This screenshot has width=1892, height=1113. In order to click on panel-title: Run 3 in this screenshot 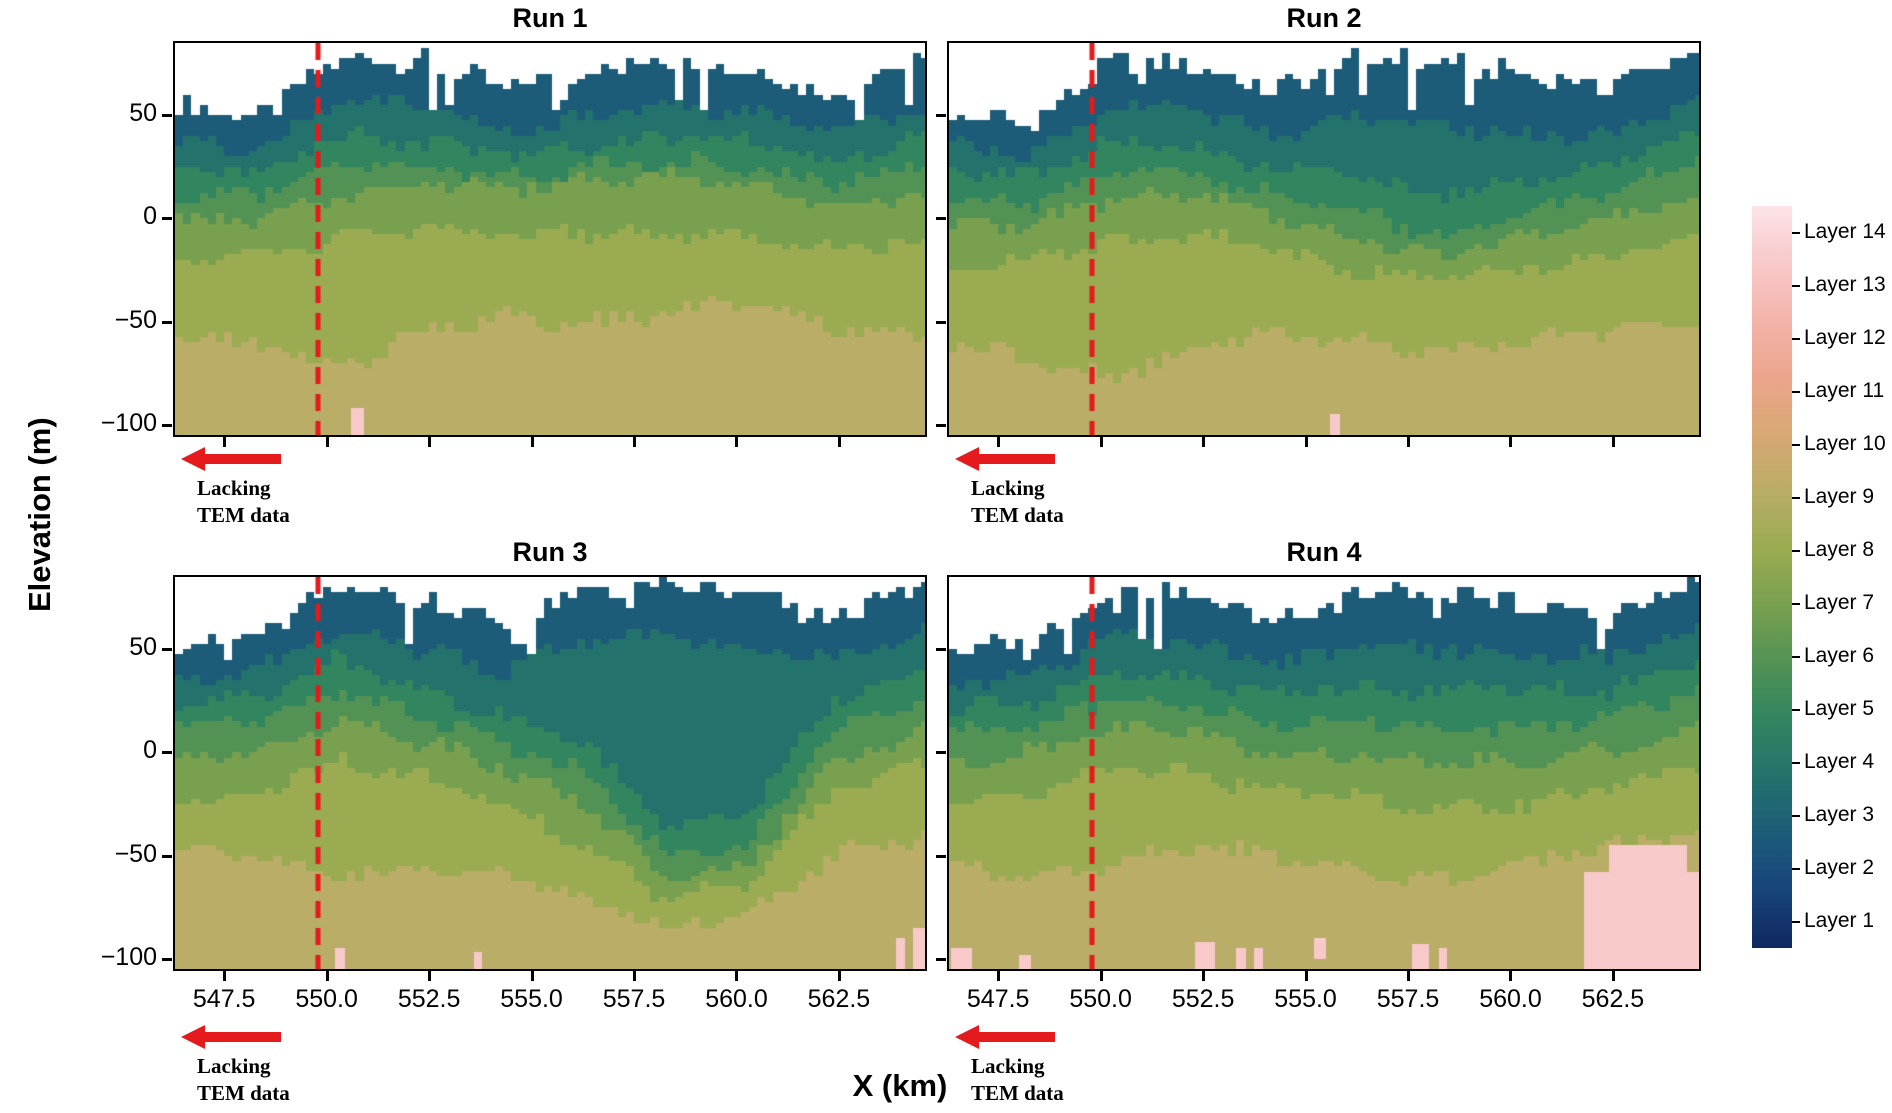, I will do `click(550, 552)`.